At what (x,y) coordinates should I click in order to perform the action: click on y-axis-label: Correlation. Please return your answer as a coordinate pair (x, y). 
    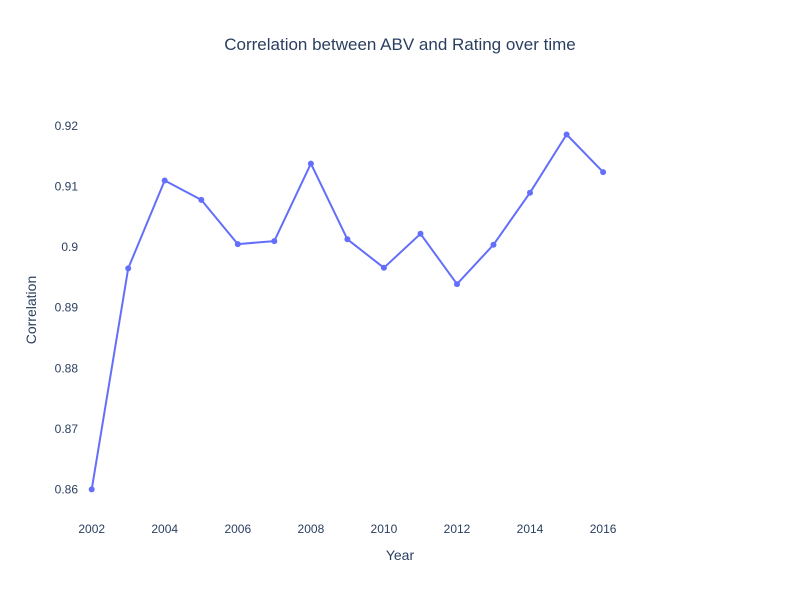
    Looking at the image, I should click on (31, 310).